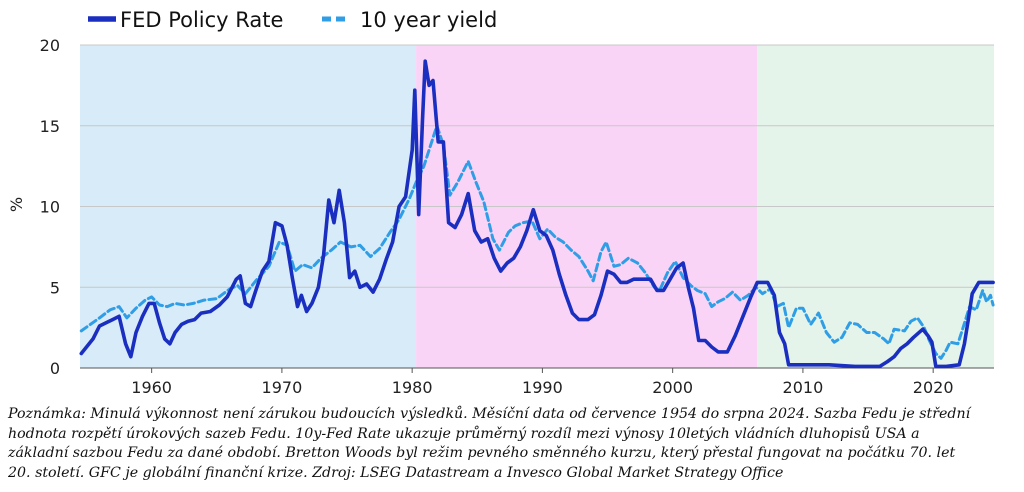 The width and height of the screenshot is (1024, 492). What do you see at coordinates (50, 45) in the screenshot?
I see `y-tick-label: 20` at bounding box center [50, 45].